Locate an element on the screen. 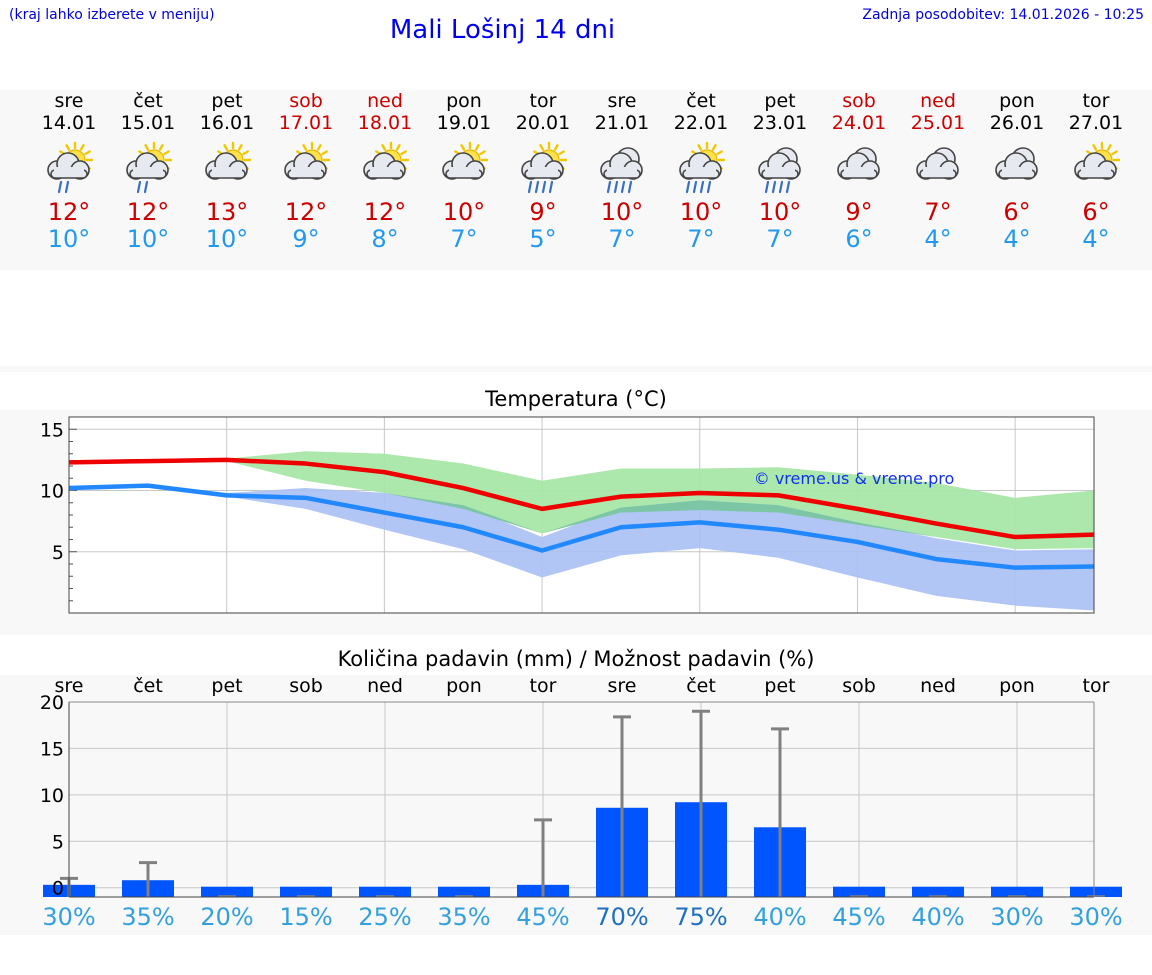  day-date: 23.01 is located at coordinates (780, 123).